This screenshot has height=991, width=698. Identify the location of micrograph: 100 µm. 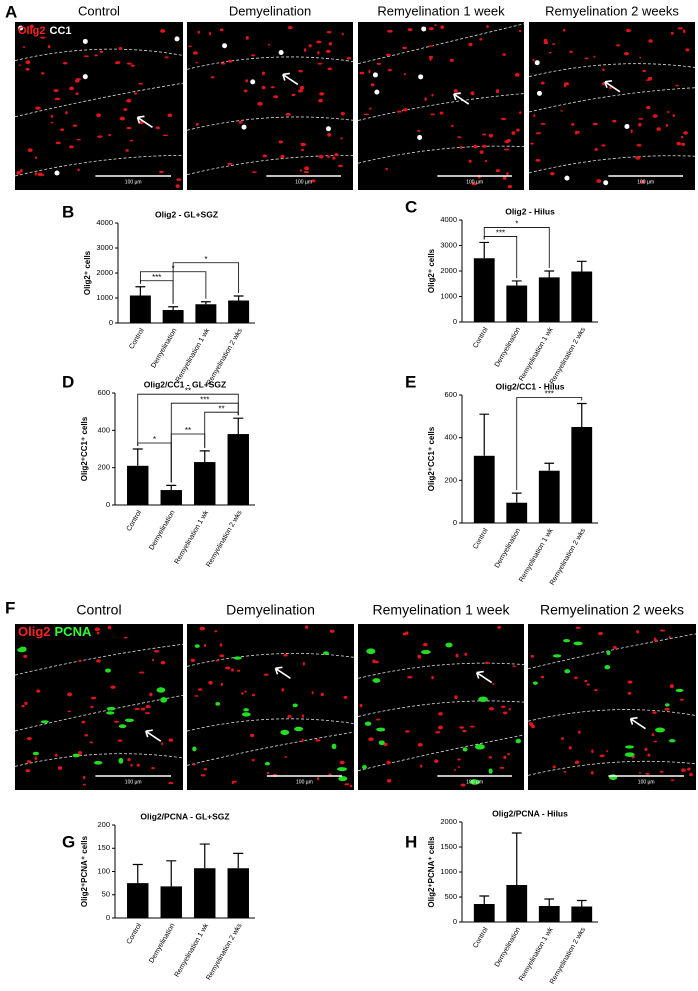
(612, 106).